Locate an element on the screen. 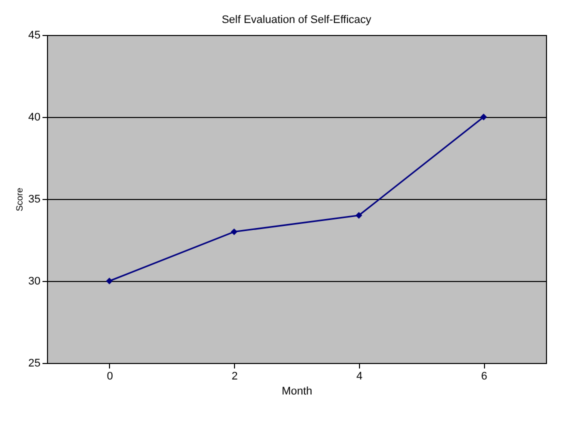 This screenshot has height=423, width=584. y-tick-label: 25 is located at coordinates (34, 364).